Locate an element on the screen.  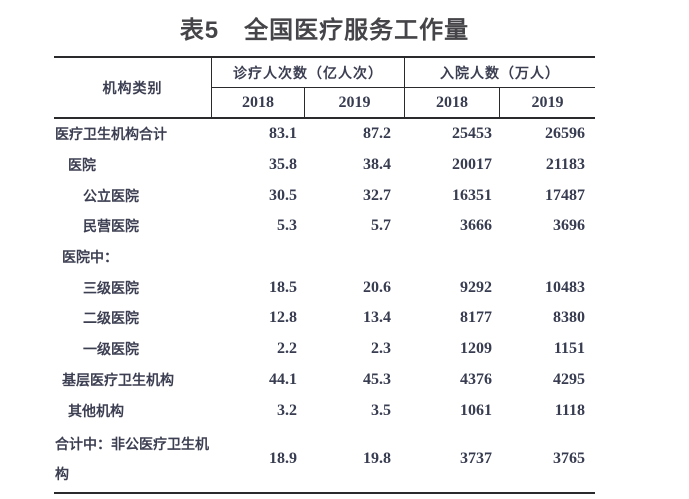
value-cell: 18.9 is located at coordinates (283, 458).